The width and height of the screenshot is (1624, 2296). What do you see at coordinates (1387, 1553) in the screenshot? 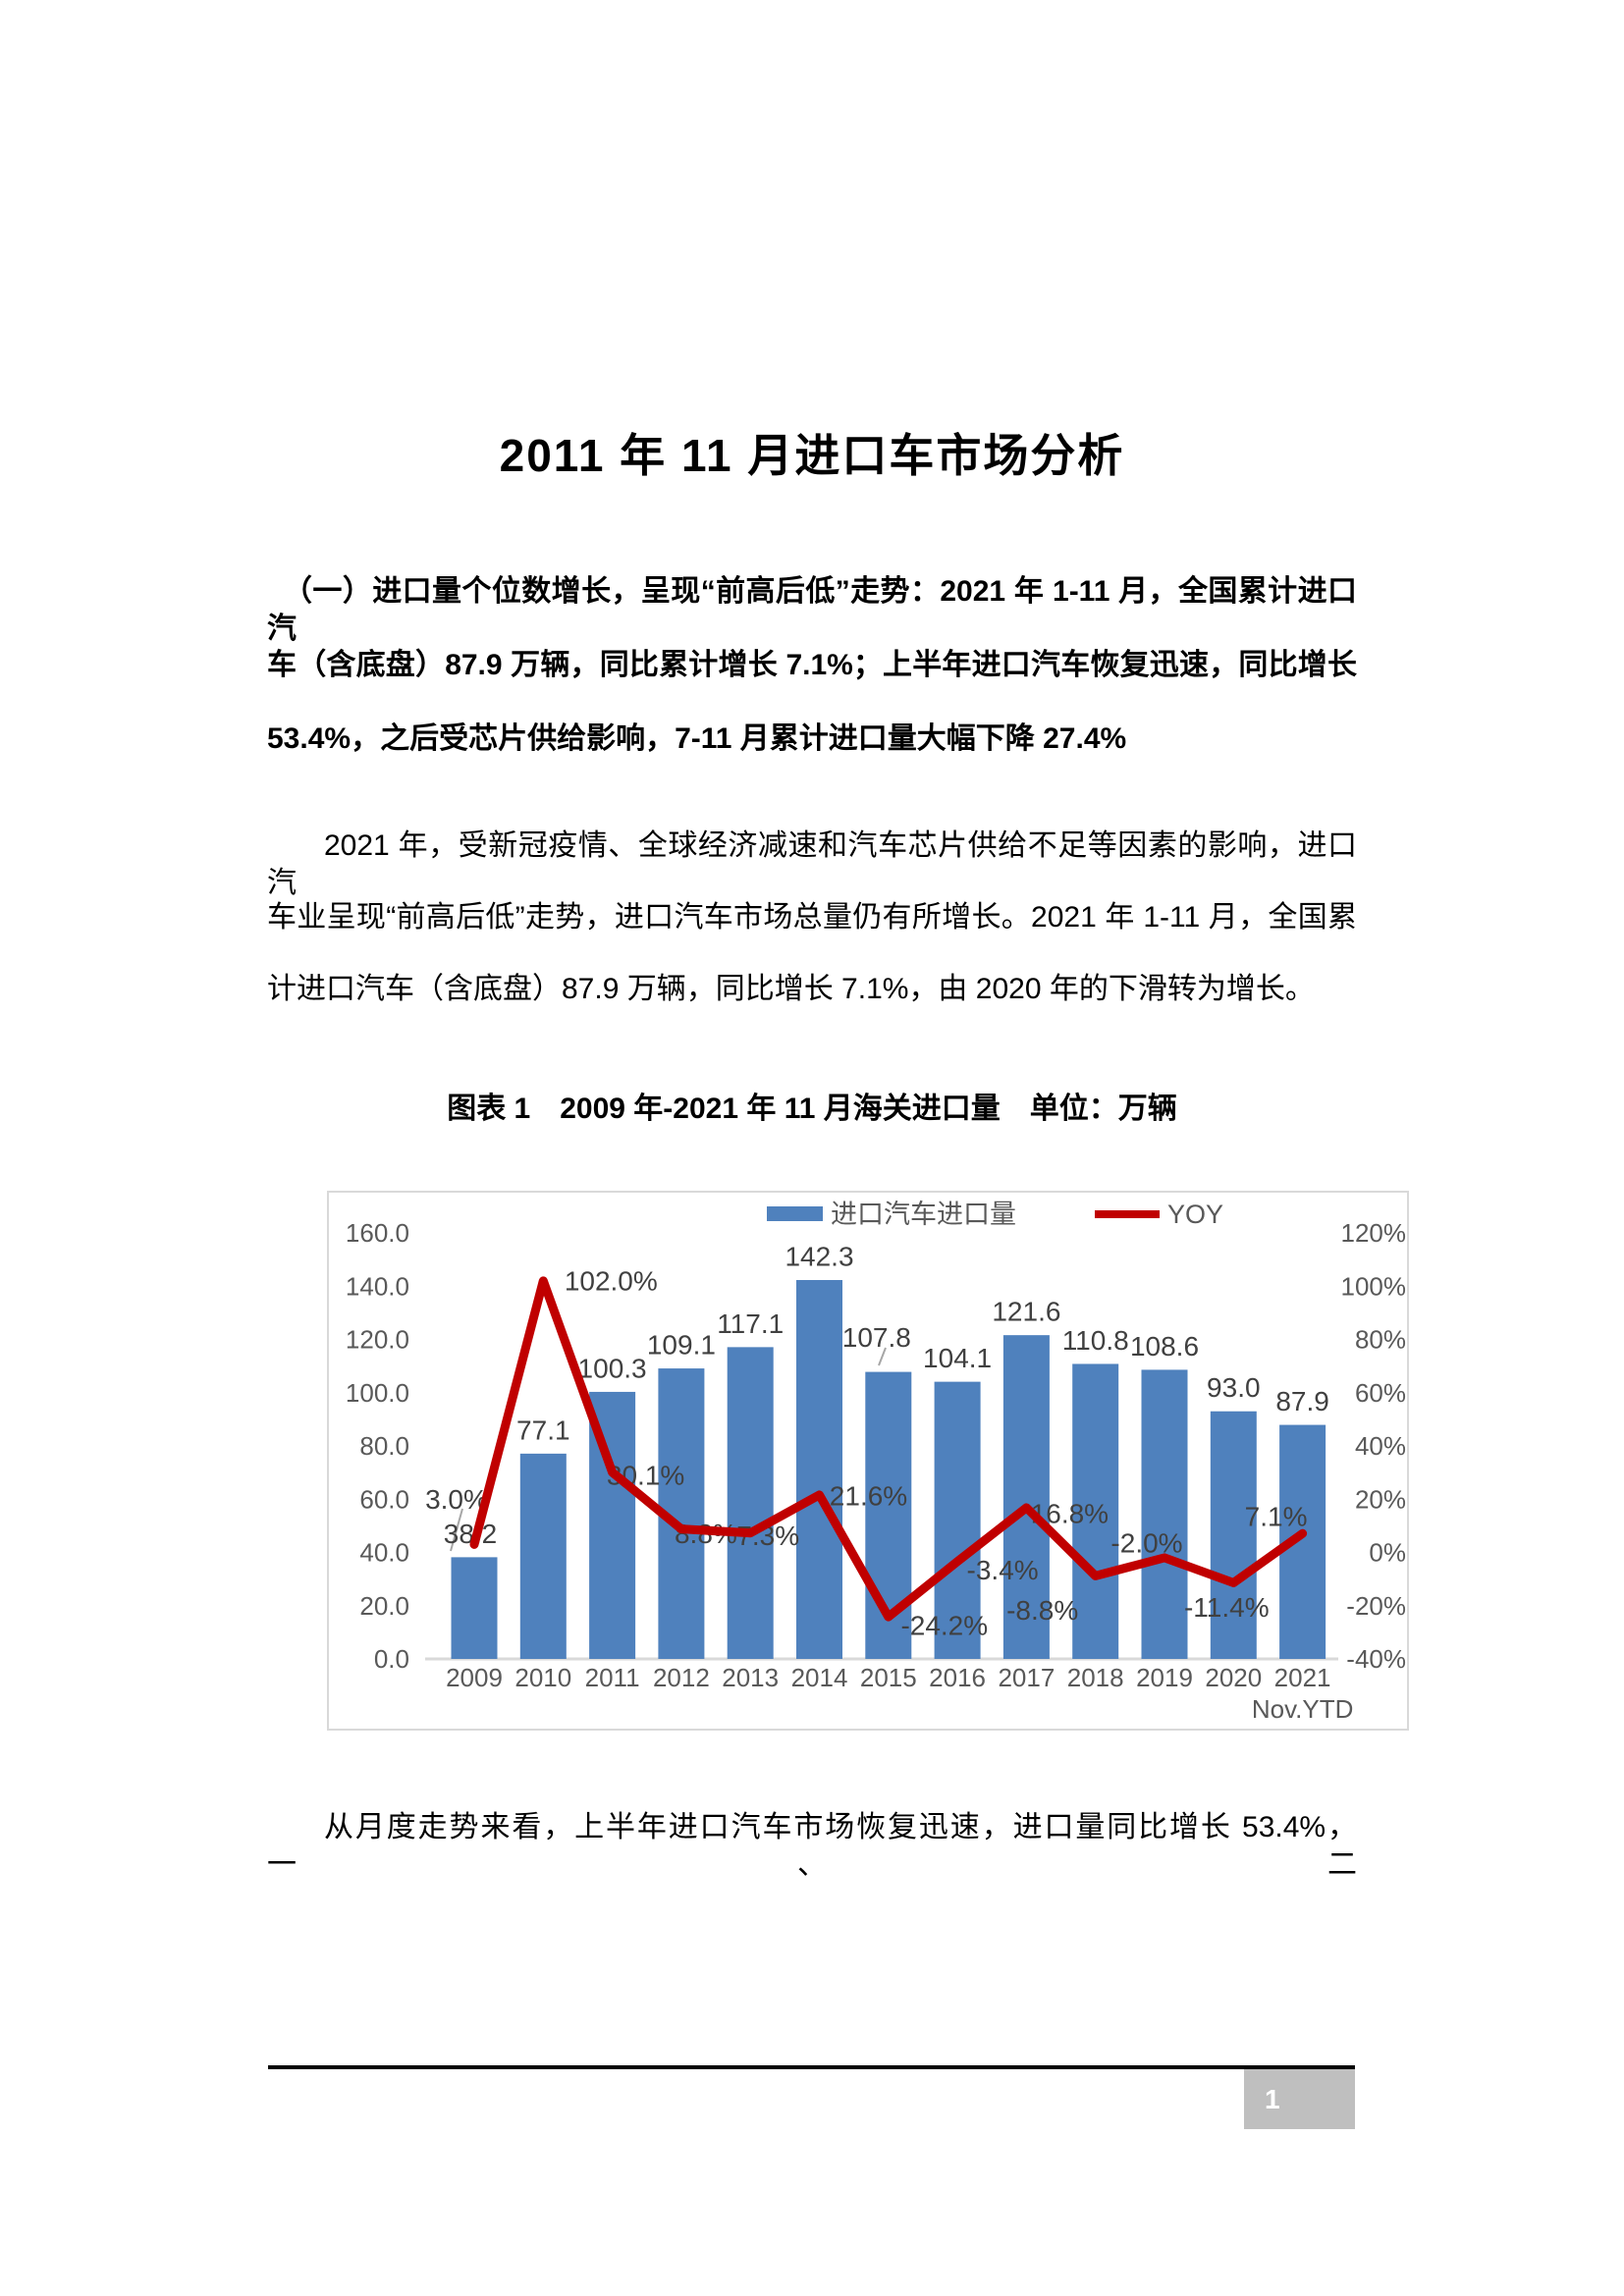
I see `right-axis-tick-label: 0%` at bounding box center [1387, 1553].